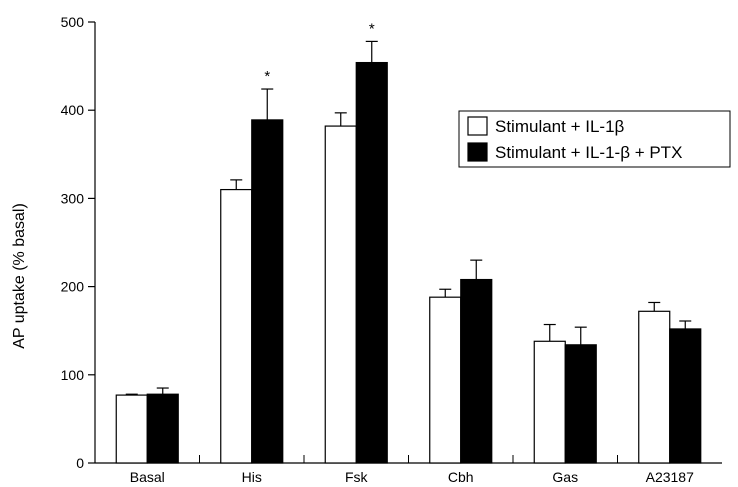  What do you see at coordinates (319, 52) in the screenshot?
I see `annotations: **` at bounding box center [319, 52].